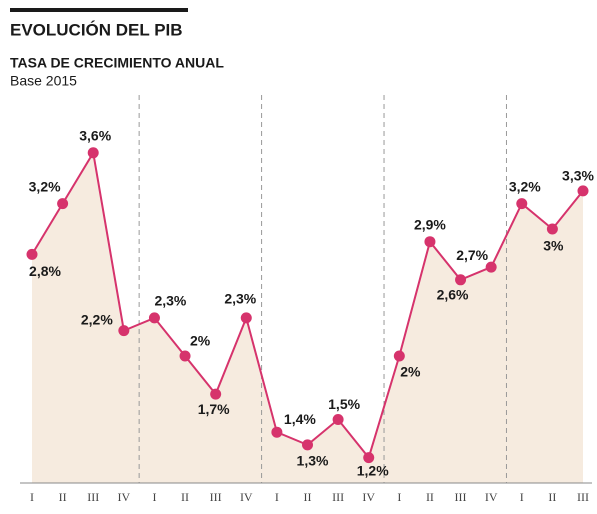 The width and height of the screenshot is (597, 514). I want to click on value-label: 1,5%, so click(344, 404).